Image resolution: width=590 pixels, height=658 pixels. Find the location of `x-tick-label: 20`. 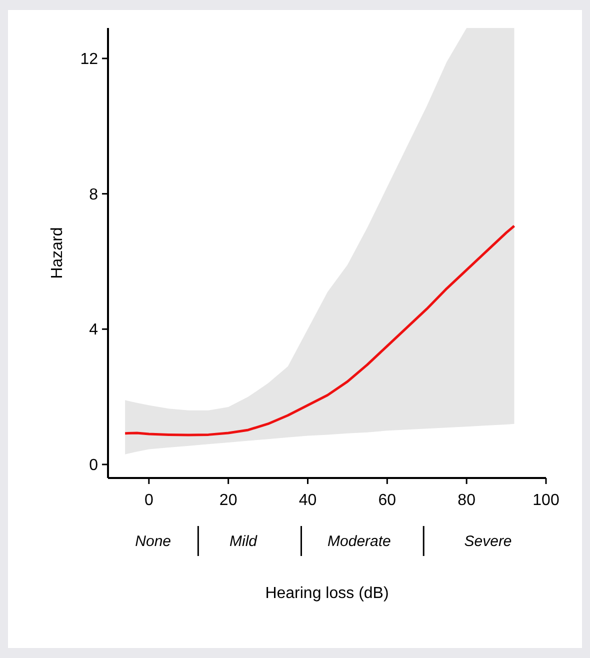

x-tick-label: 20 is located at coordinates (228, 500).